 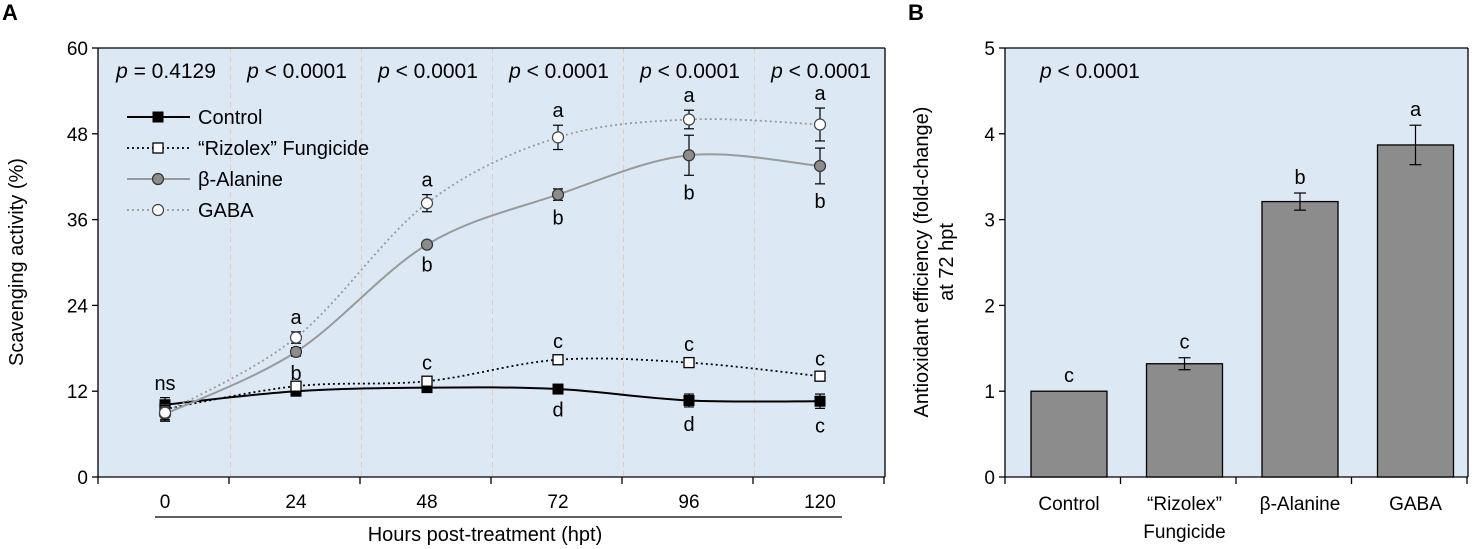 I want to click on panel-b-y-tick-label: 2, so click(x=989, y=306).